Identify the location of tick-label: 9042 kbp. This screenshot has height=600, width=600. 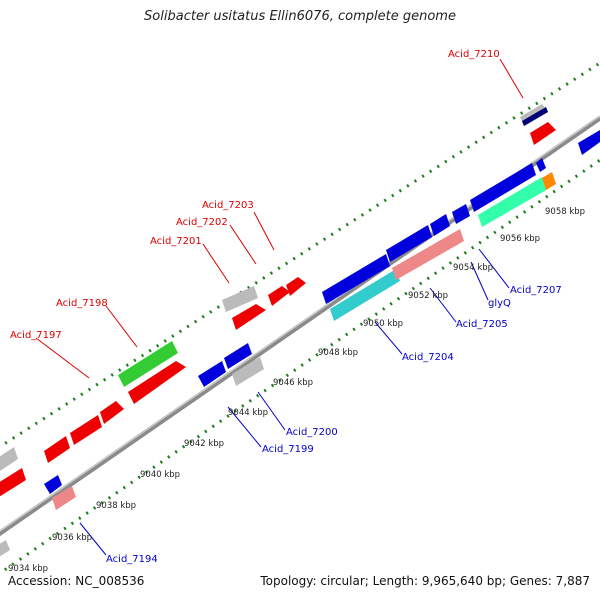
(204, 444).